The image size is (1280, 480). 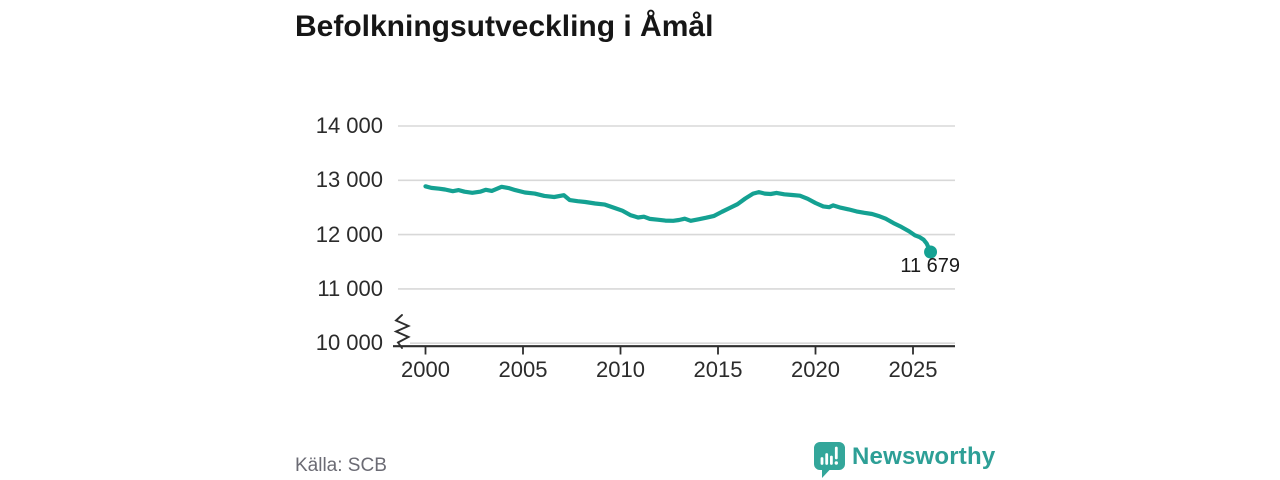 I want to click on newsworthy-bubble-chart-icon, so click(x=829, y=460).